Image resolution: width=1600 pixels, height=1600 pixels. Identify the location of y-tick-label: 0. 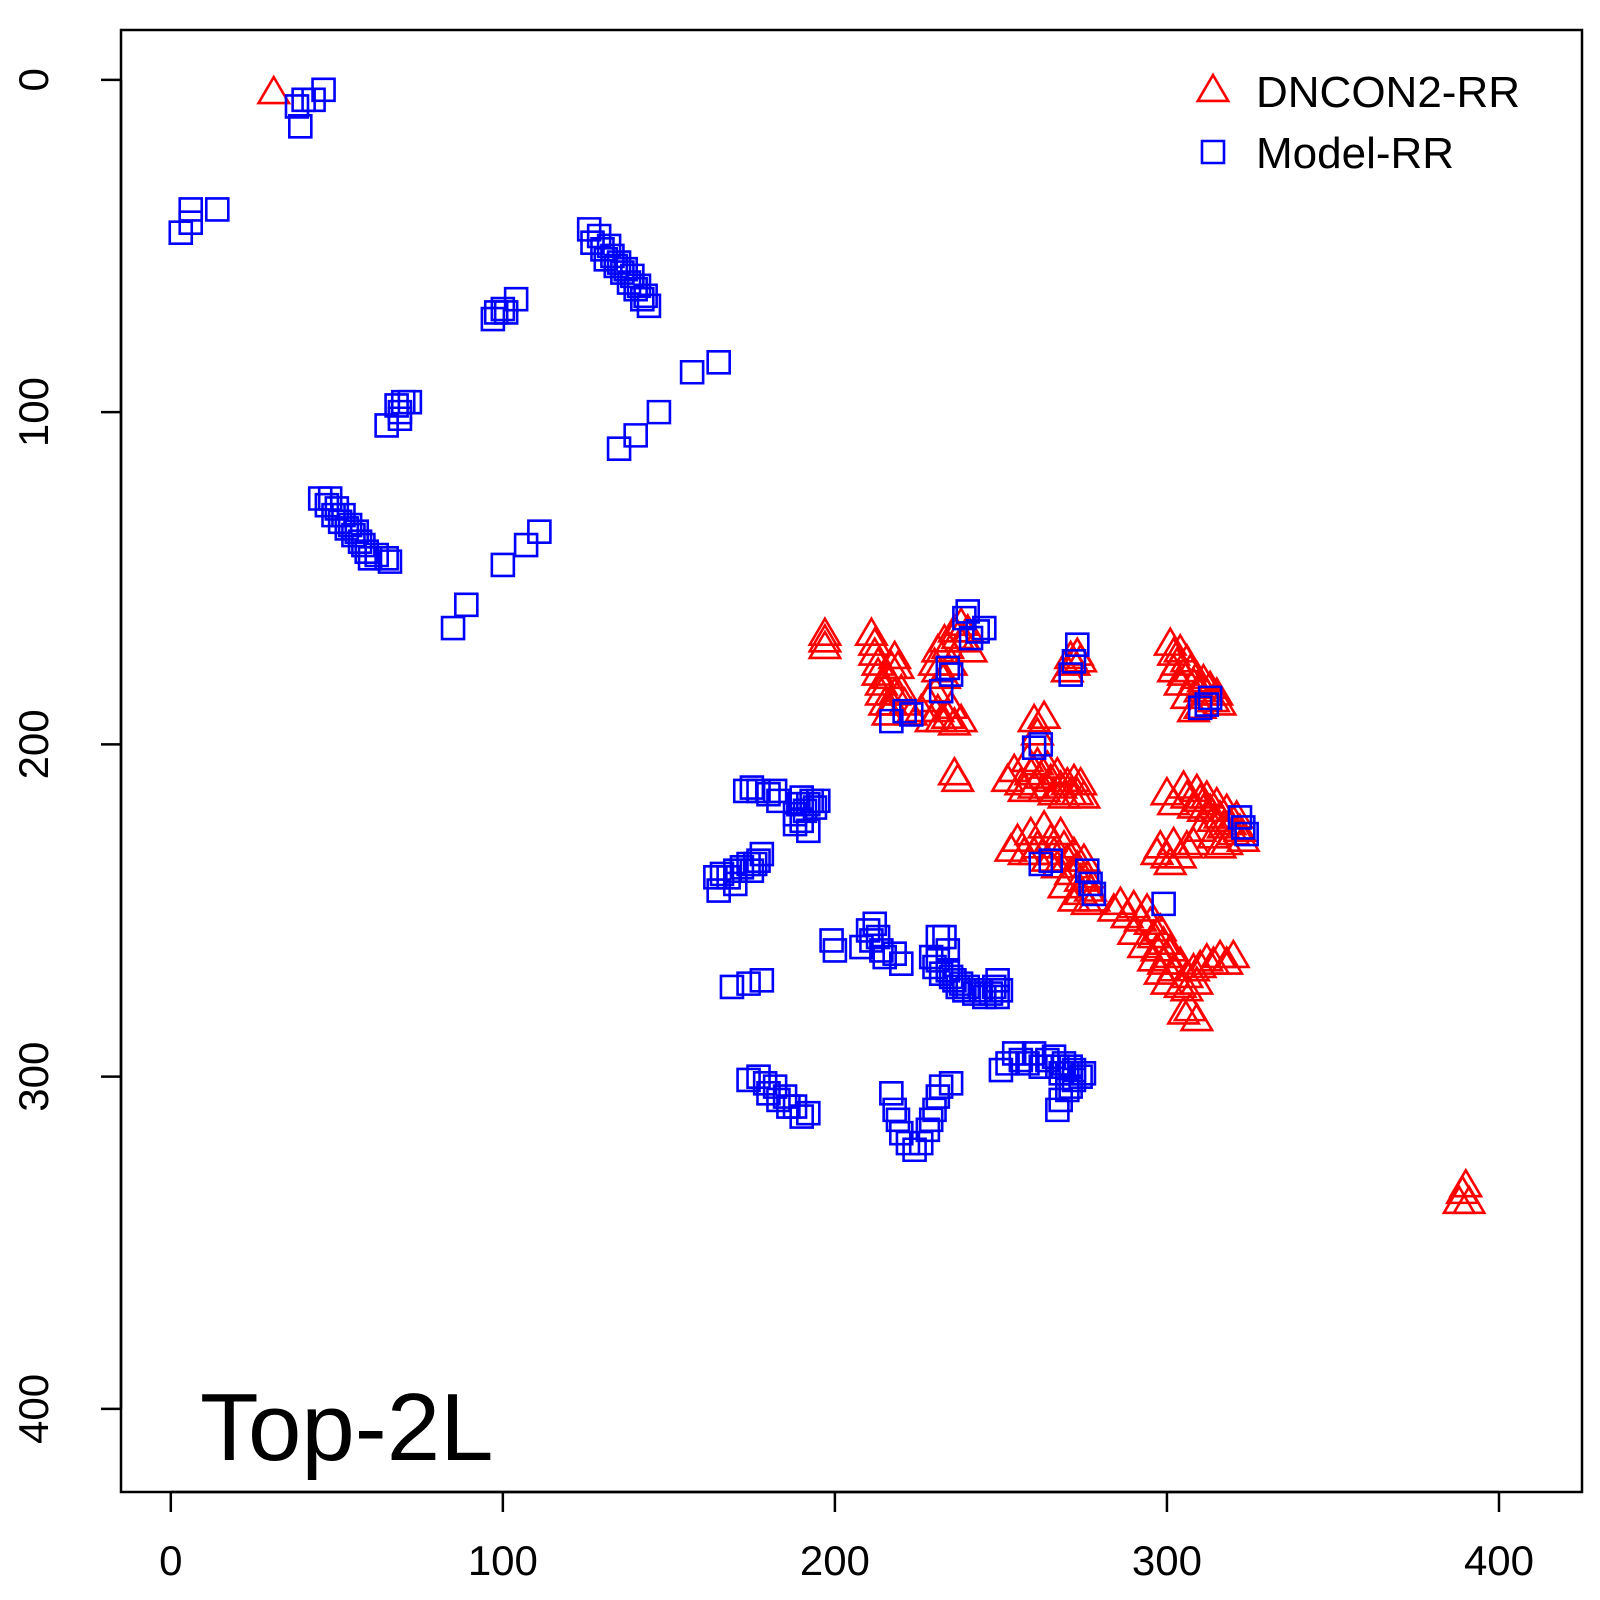
(33, 79).